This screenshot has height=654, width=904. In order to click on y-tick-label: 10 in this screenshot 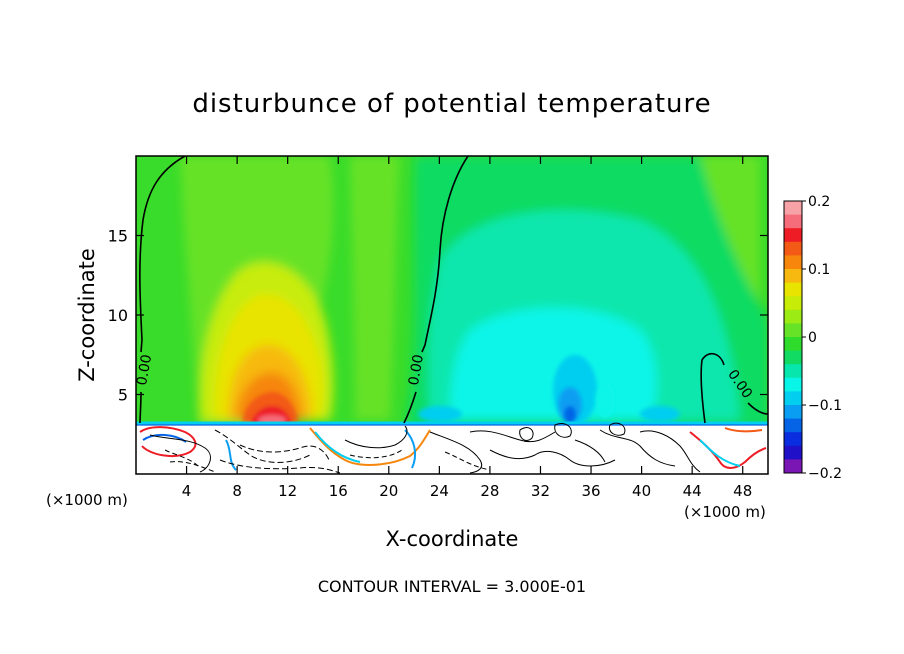, I will do `click(118, 315)`.